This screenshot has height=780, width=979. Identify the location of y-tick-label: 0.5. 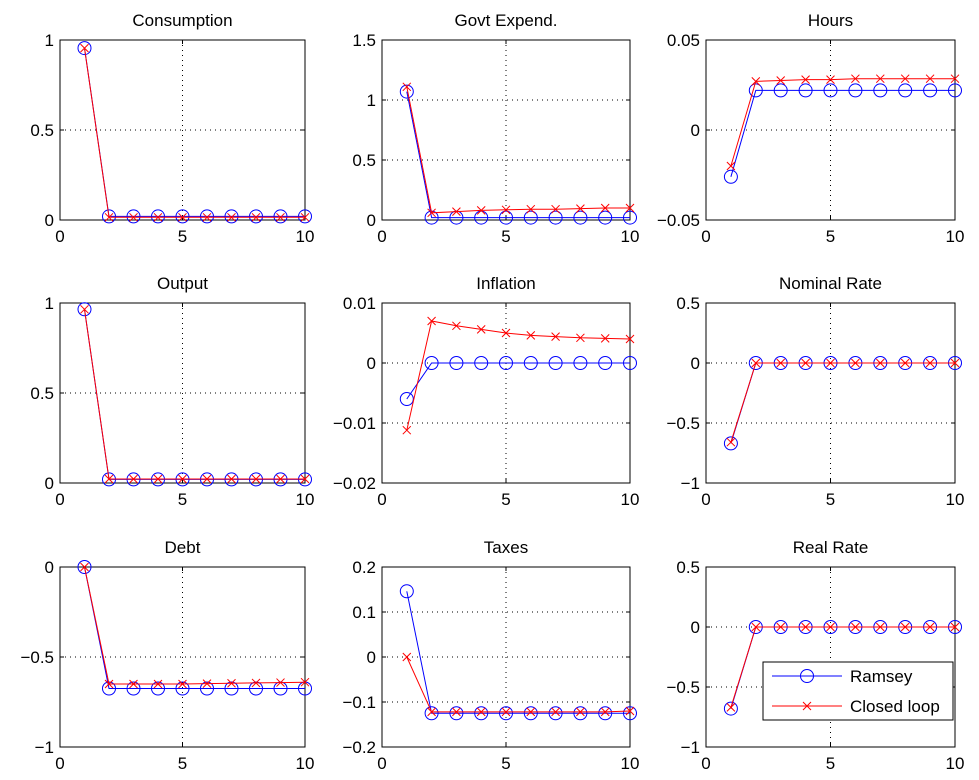
(364, 160).